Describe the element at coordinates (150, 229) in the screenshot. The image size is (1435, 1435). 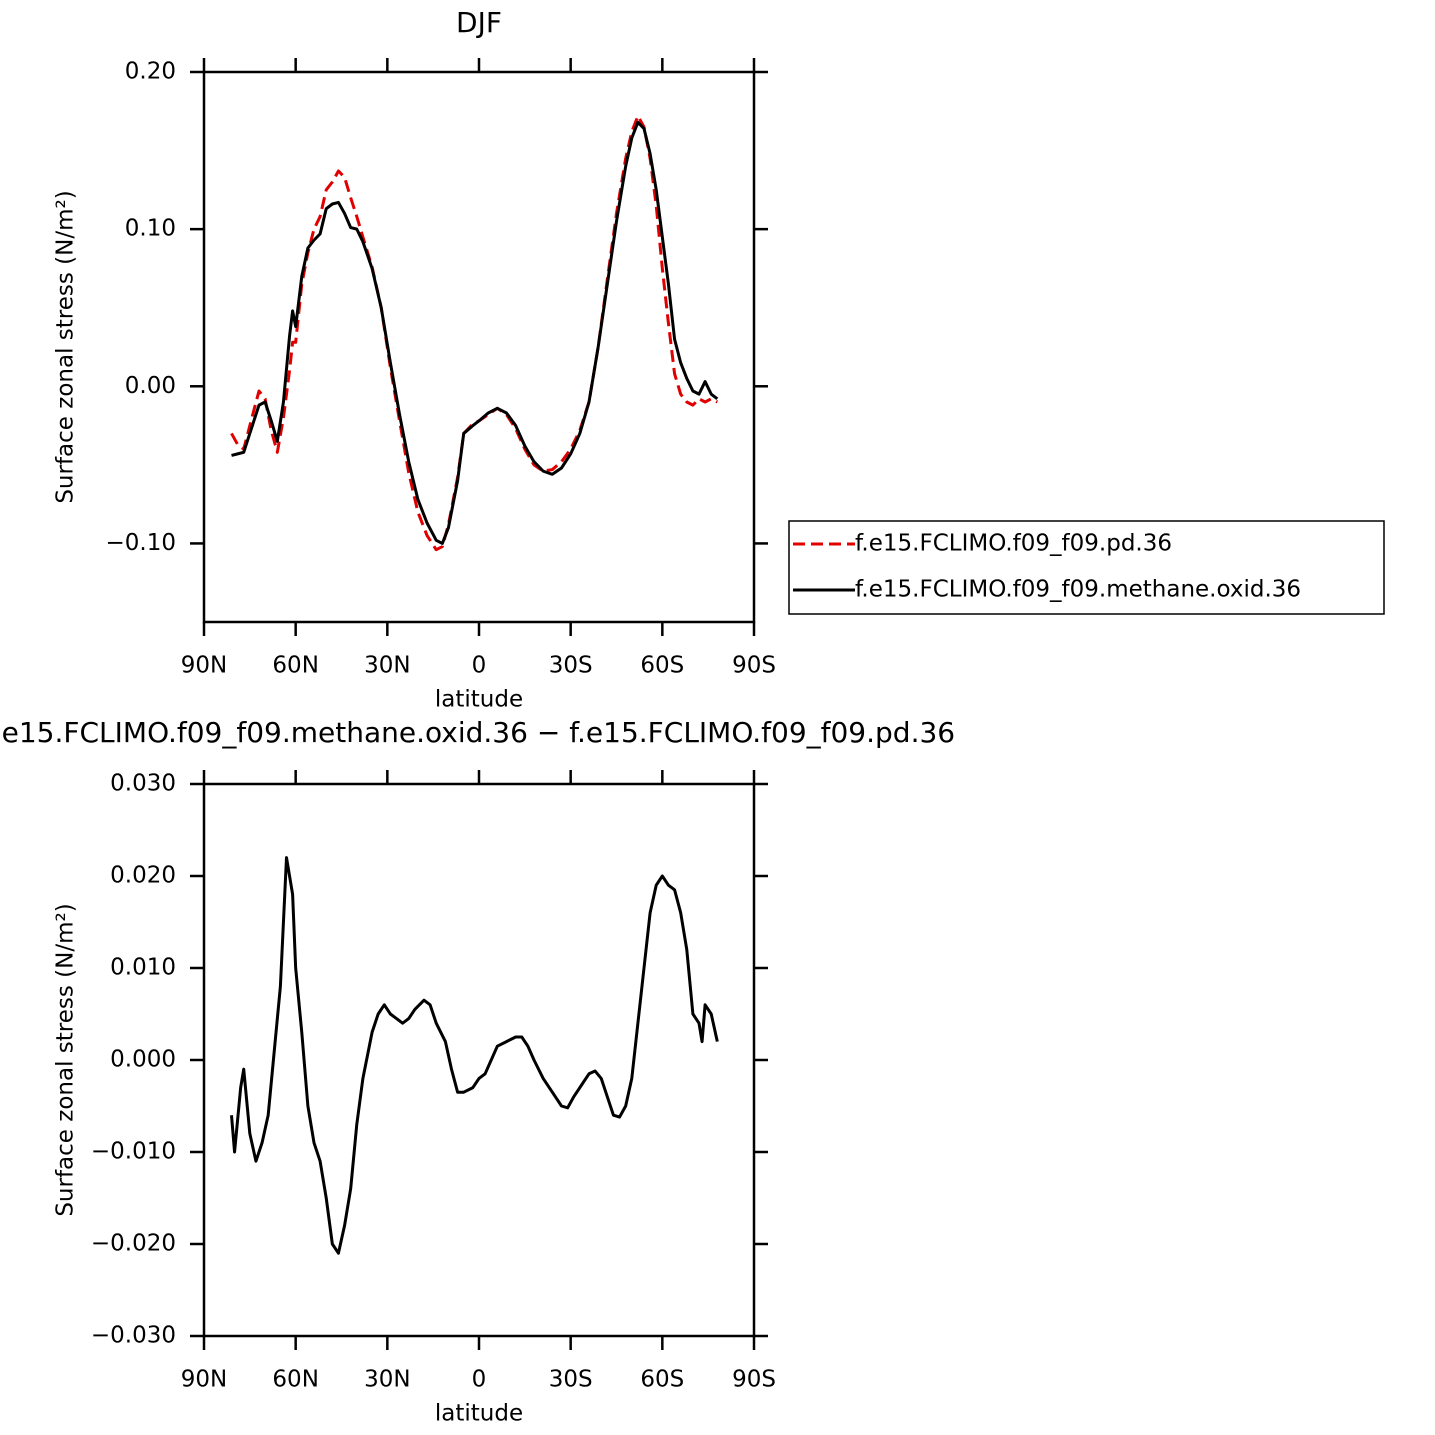
I see `y-tick-label: 0.10` at that location.